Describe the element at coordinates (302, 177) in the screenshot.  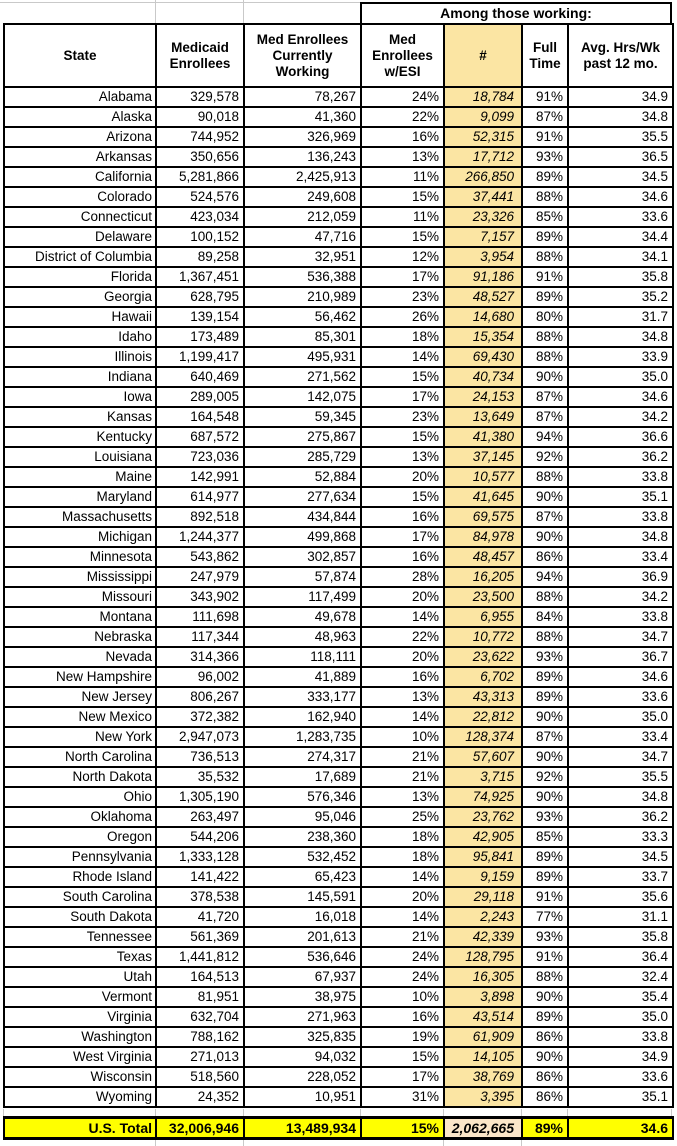
I see `currently-working-cell: 2,425,913` at that location.